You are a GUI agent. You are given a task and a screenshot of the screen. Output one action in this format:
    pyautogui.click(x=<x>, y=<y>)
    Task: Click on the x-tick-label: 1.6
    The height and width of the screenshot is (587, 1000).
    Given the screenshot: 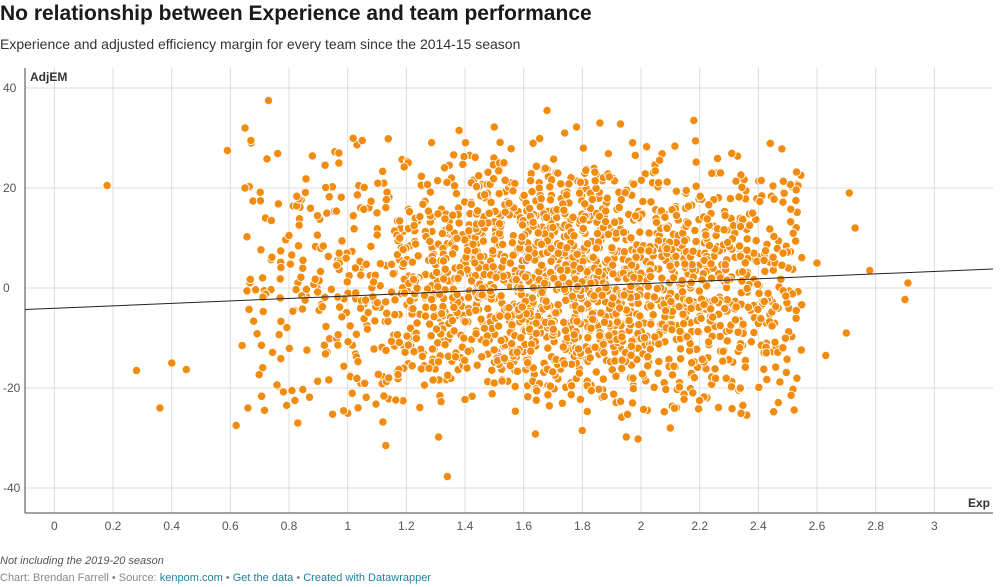 What is the action you would take?
    pyautogui.click(x=523, y=526)
    